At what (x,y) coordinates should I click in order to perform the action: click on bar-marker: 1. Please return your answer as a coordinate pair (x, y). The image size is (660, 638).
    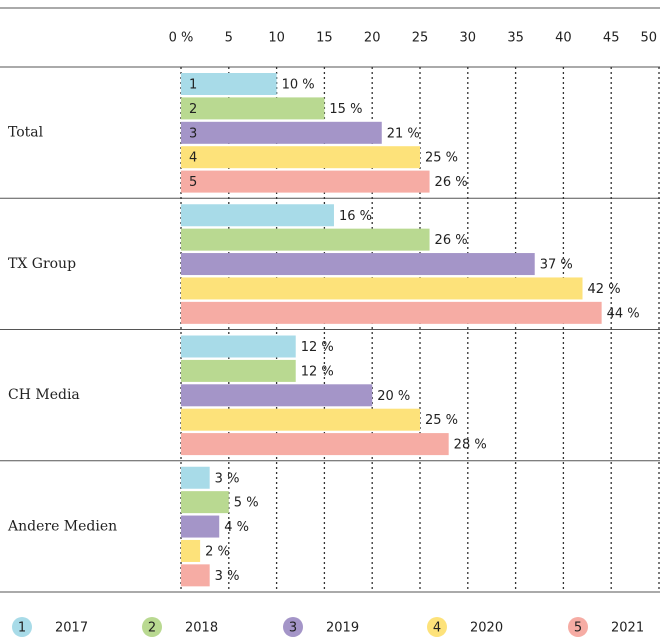
    Looking at the image, I should click on (193, 85).